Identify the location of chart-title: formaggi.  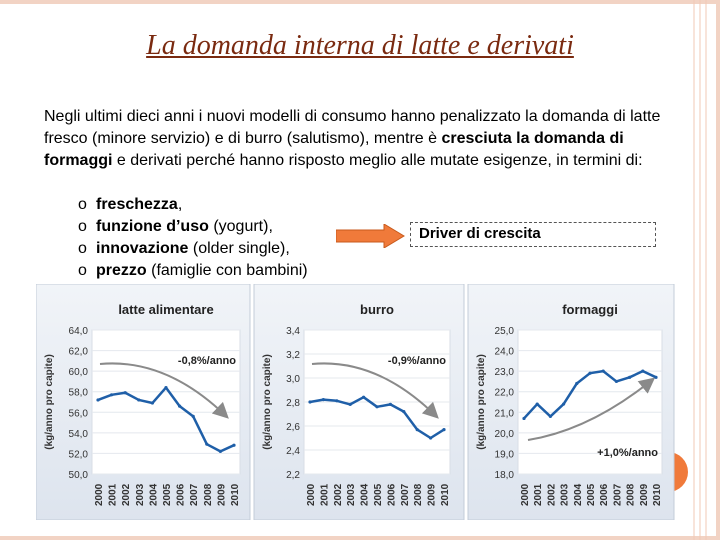
(590, 309).